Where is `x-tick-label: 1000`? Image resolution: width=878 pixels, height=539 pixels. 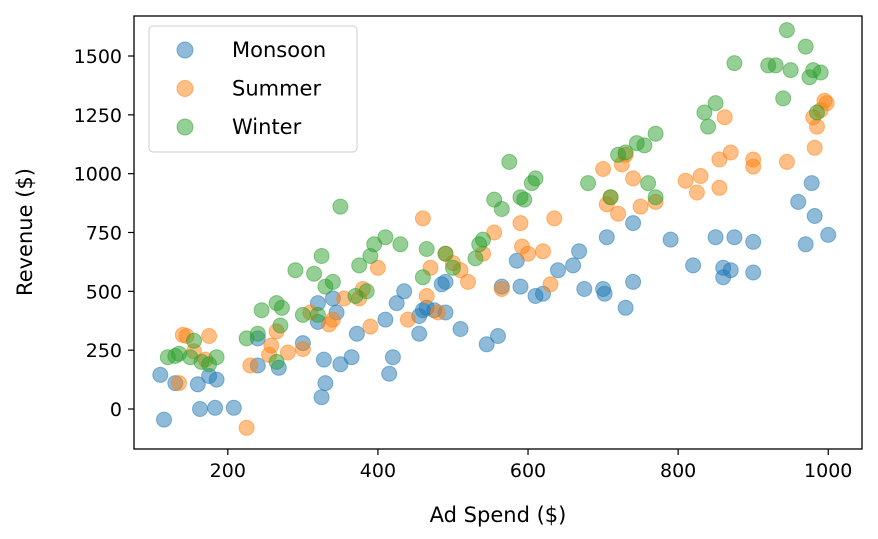
x-tick-label: 1000 is located at coordinates (828, 471).